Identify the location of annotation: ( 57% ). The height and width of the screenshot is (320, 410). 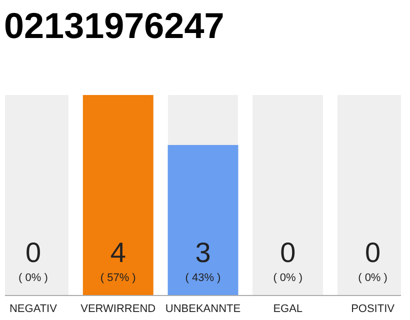
(118, 278).